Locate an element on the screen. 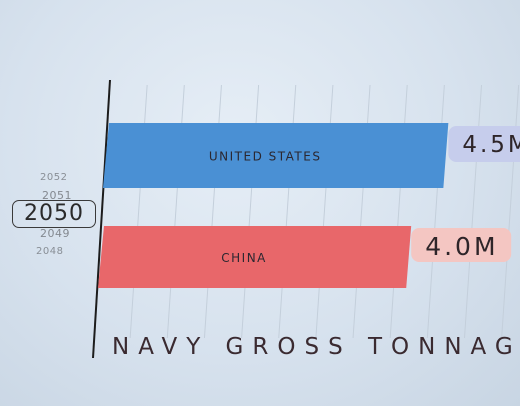 The width and height of the screenshot is (520, 406). bar-china is located at coordinates (255, 257).